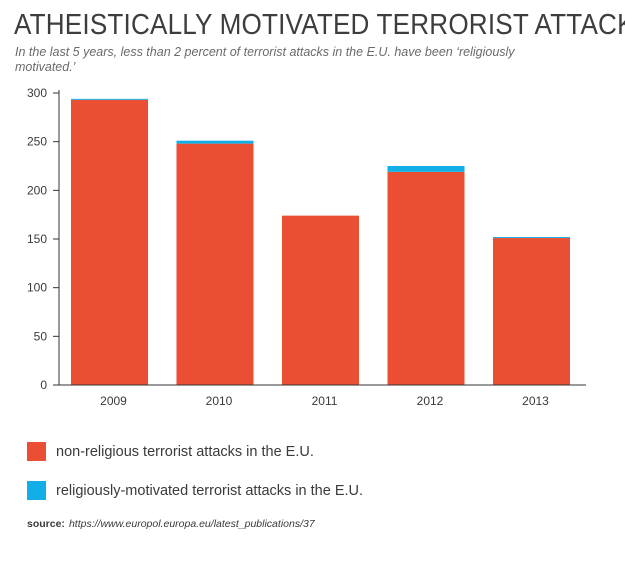 The image size is (625, 563). Describe the element at coordinates (36, 490) in the screenshot. I see `legend-swatch-religious` at that location.